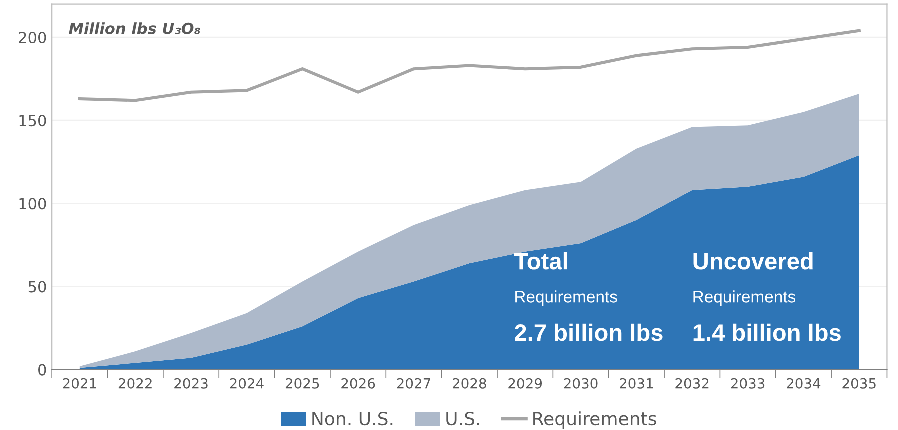 The height and width of the screenshot is (430, 898). Describe the element at coordinates (134, 28) in the screenshot. I see `y-axis-title: Million lbs U₃O₈` at that location.